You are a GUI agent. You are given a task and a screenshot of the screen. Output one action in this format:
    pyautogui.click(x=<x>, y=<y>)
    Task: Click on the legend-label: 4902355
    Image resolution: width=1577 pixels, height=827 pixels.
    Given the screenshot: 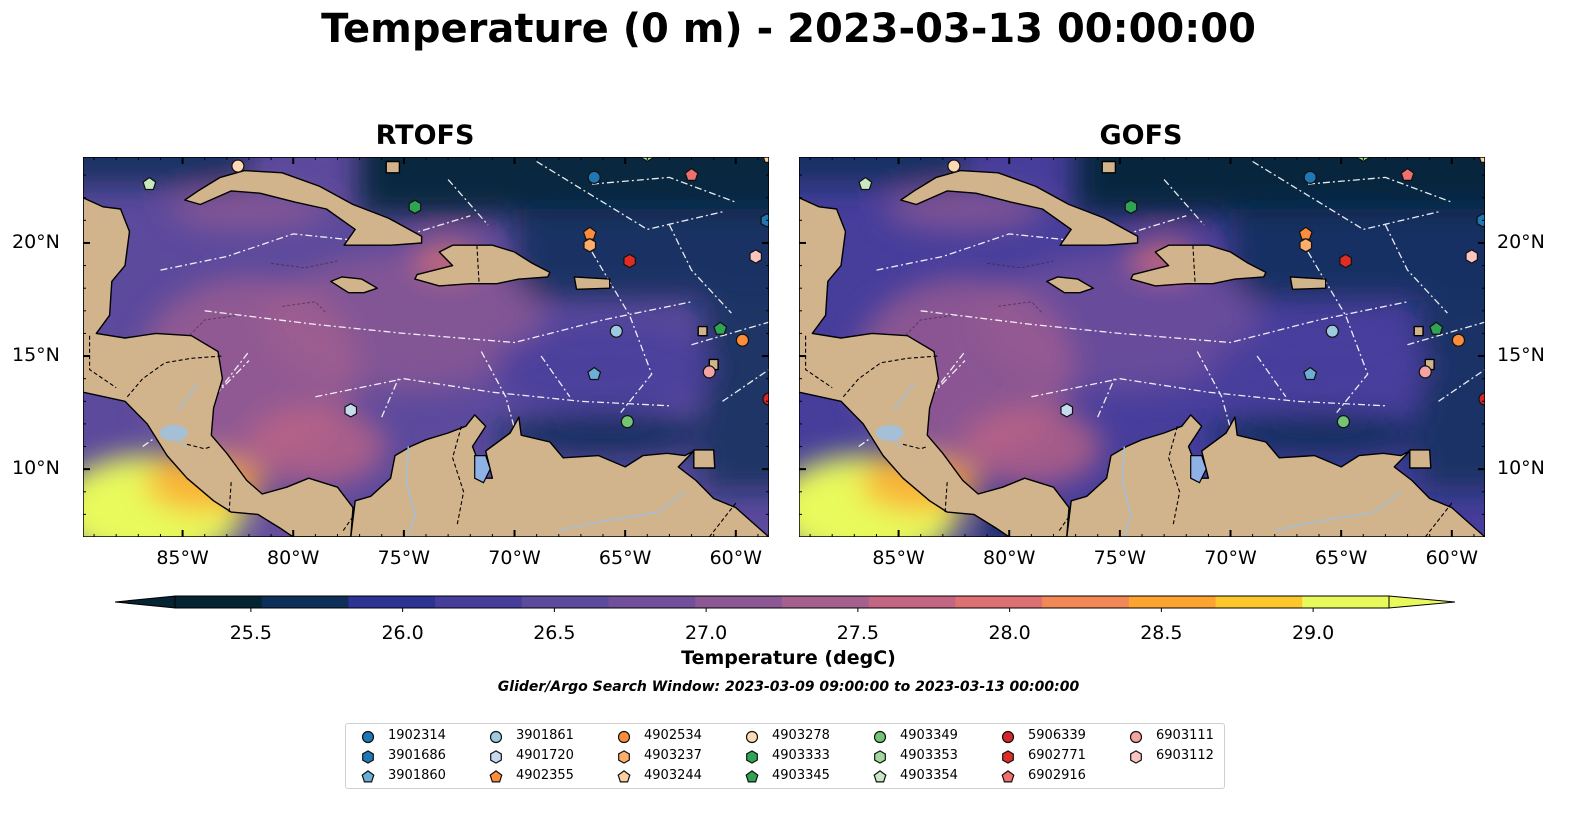 What is the action you would take?
    pyautogui.click(x=545, y=775)
    